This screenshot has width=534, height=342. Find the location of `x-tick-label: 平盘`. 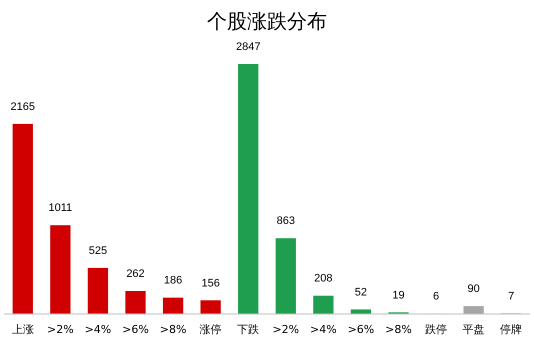

x-tick-label: 平盘 is located at coordinates (473, 329).